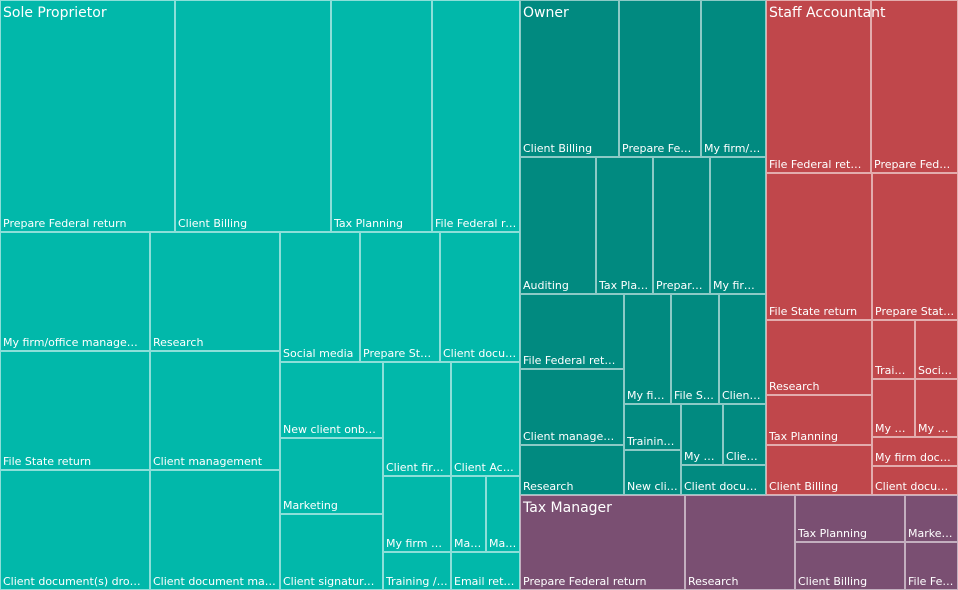 This screenshot has width=958, height=590. Describe the element at coordinates (893, 408) in the screenshot. I see `staff-accountant-cell: My firm data` at that location.